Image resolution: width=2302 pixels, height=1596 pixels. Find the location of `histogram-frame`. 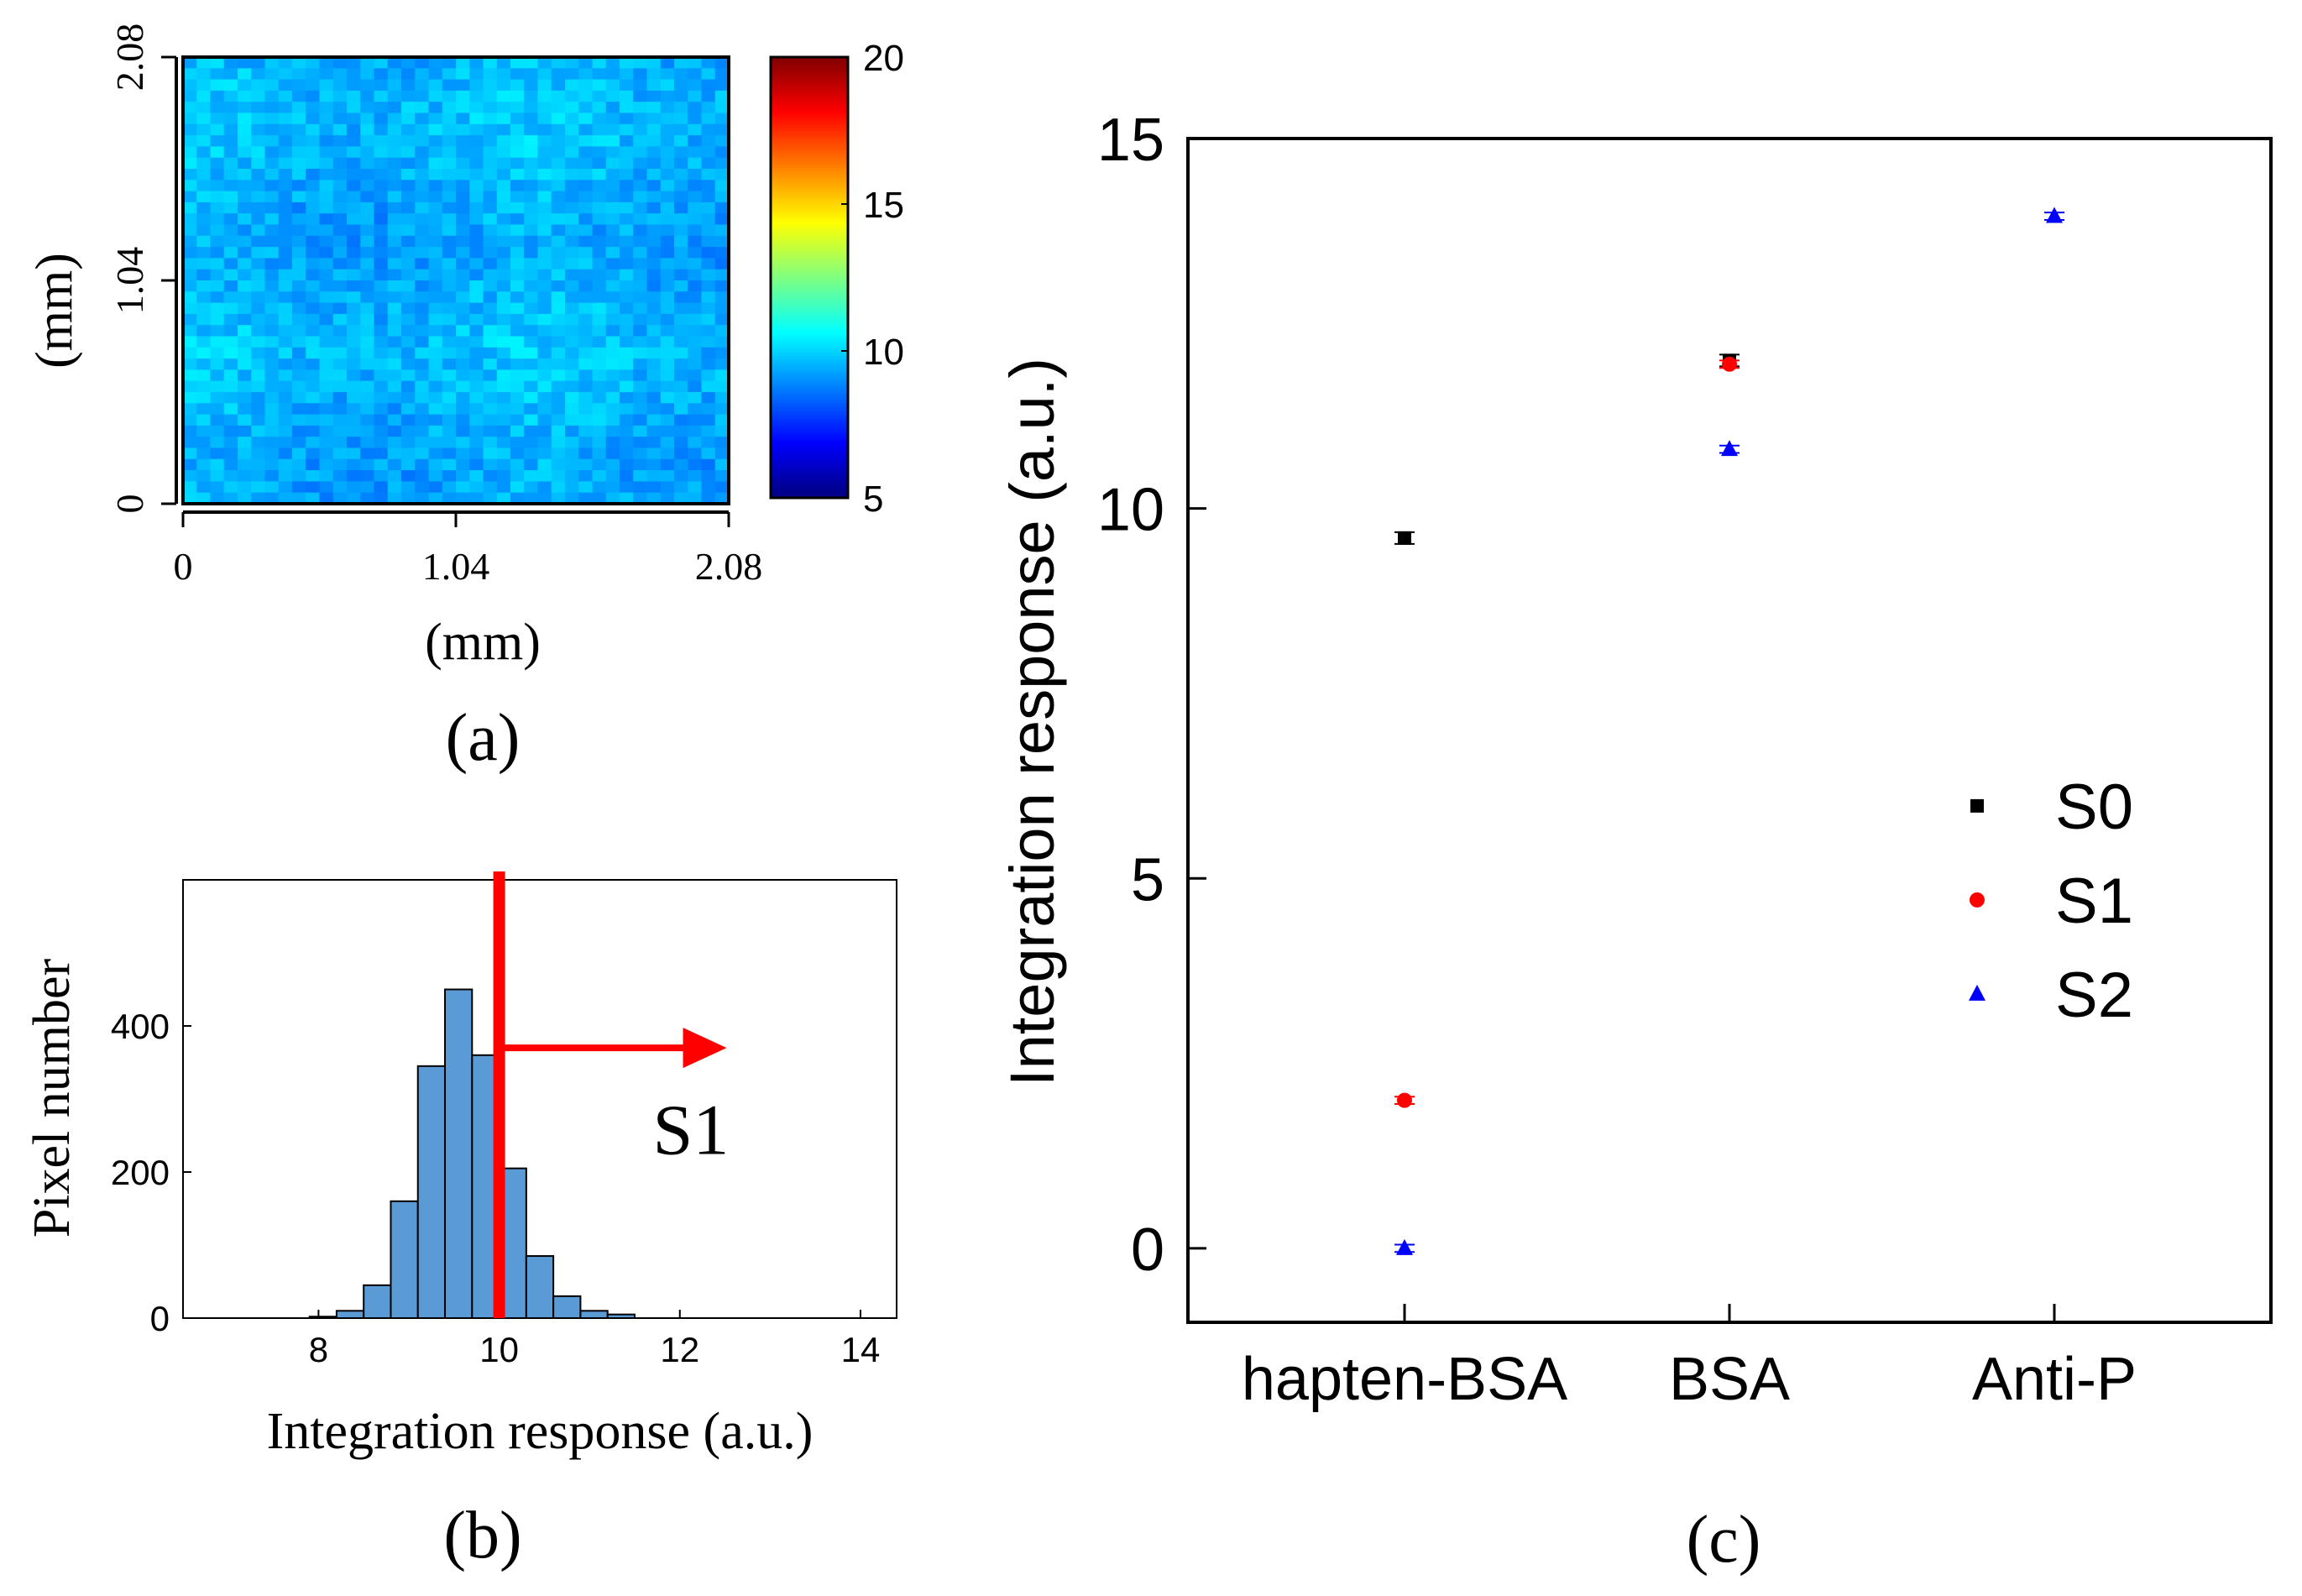

histogram-frame is located at coordinates (539, 1099).